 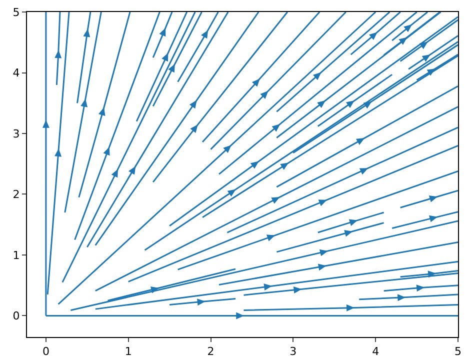 What do you see at coordinates (458, 351) in the screenshot?
I see `x-tick-label: 5` at bounding box center [458, 351].